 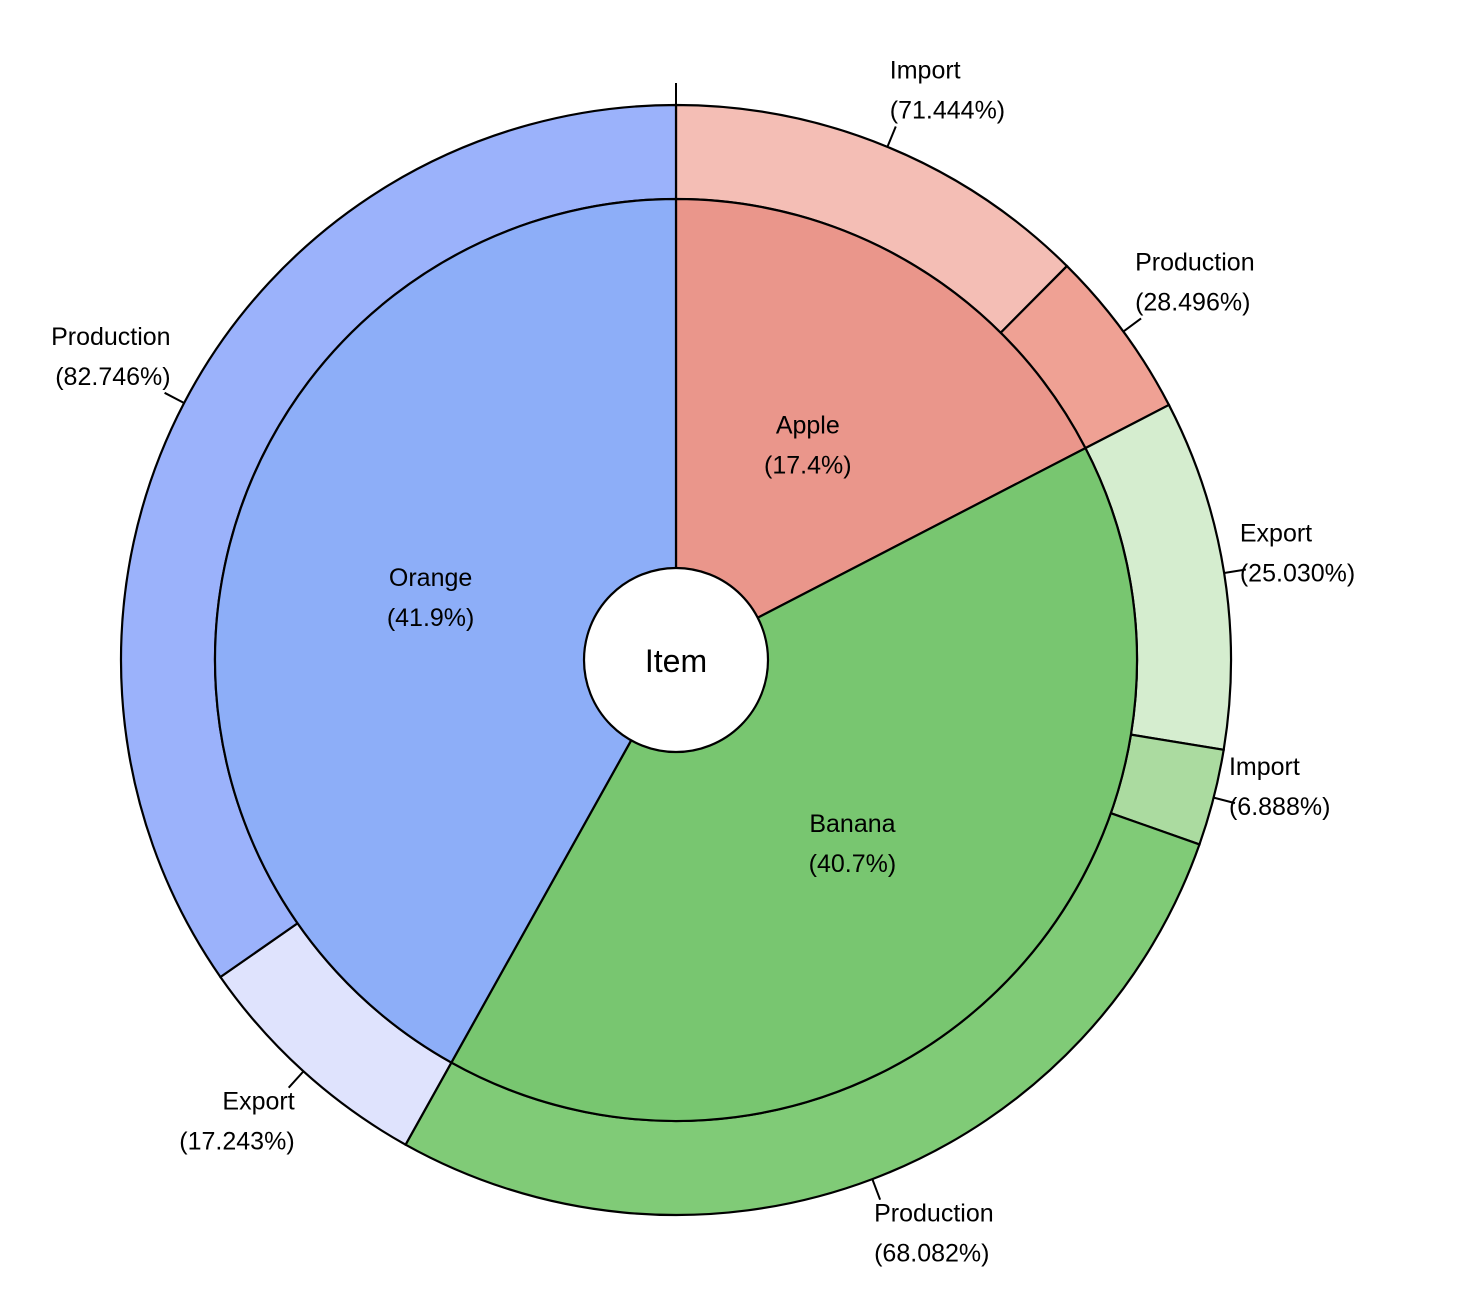 What do you see at coordinates (174, 397) in the screenshot?
I see `leader-line-orange-production` at bounding box center [174, 397].